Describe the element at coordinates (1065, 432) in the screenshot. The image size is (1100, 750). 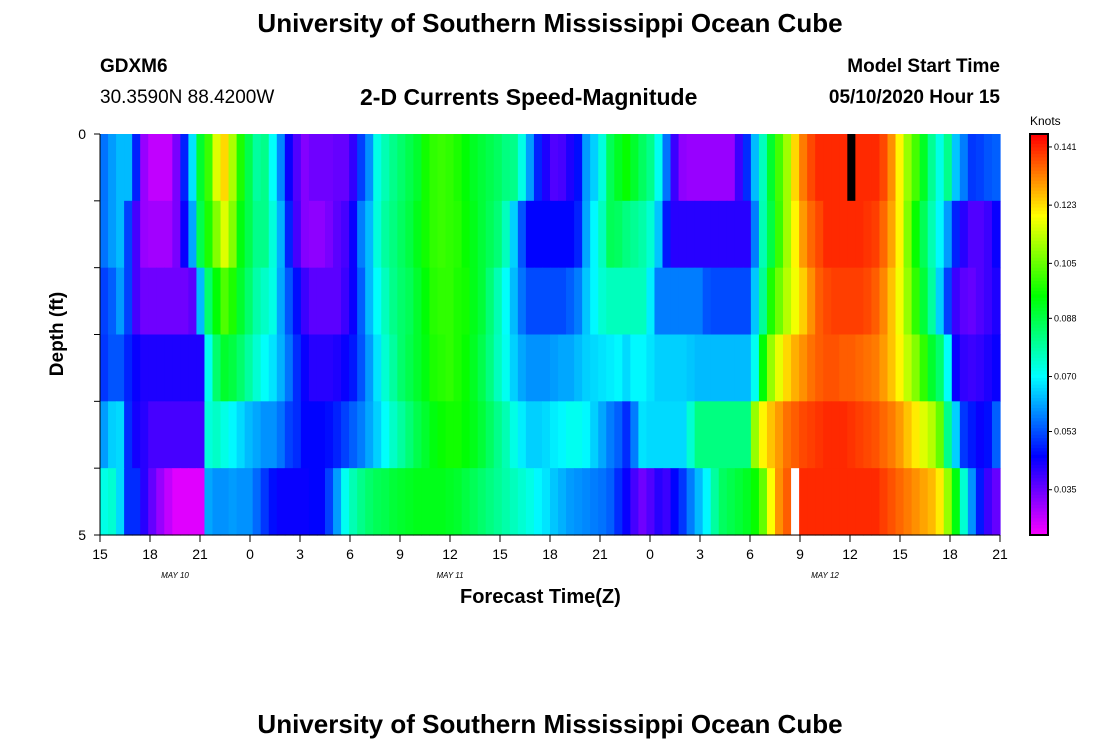
I see `colorbar-tick-label: 0.053` at that location.